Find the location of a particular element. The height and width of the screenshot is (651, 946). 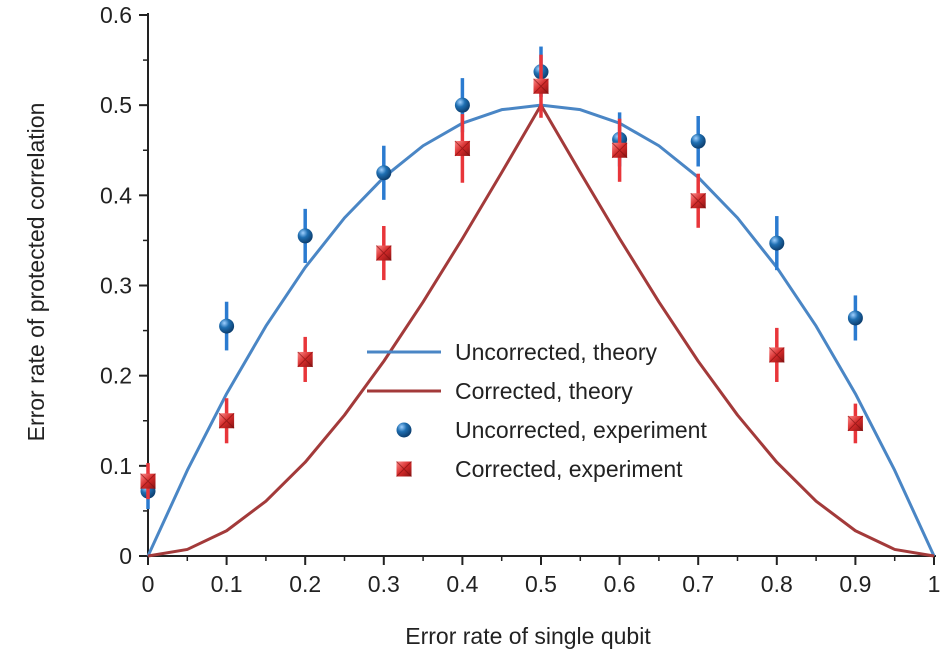

y-tick-label: 0.2 is located at coordinates (116, 376).